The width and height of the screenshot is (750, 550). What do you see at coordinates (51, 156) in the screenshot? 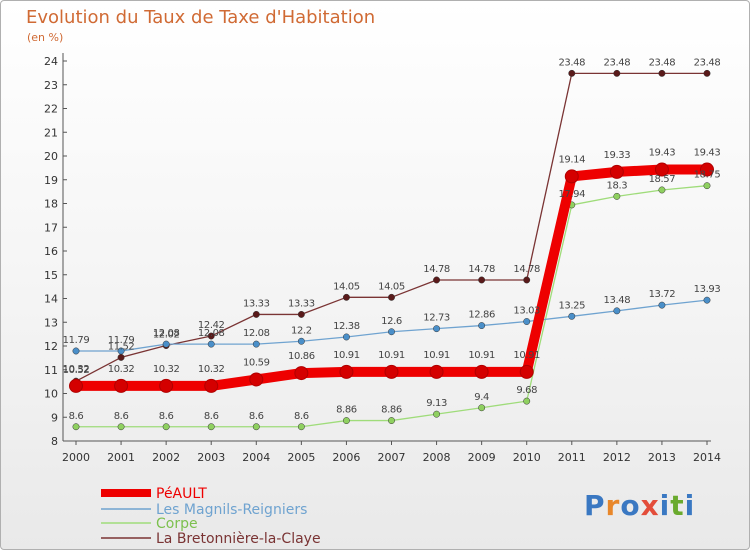
I see `y-tick-label: 20` at bounding box center [51, 156].